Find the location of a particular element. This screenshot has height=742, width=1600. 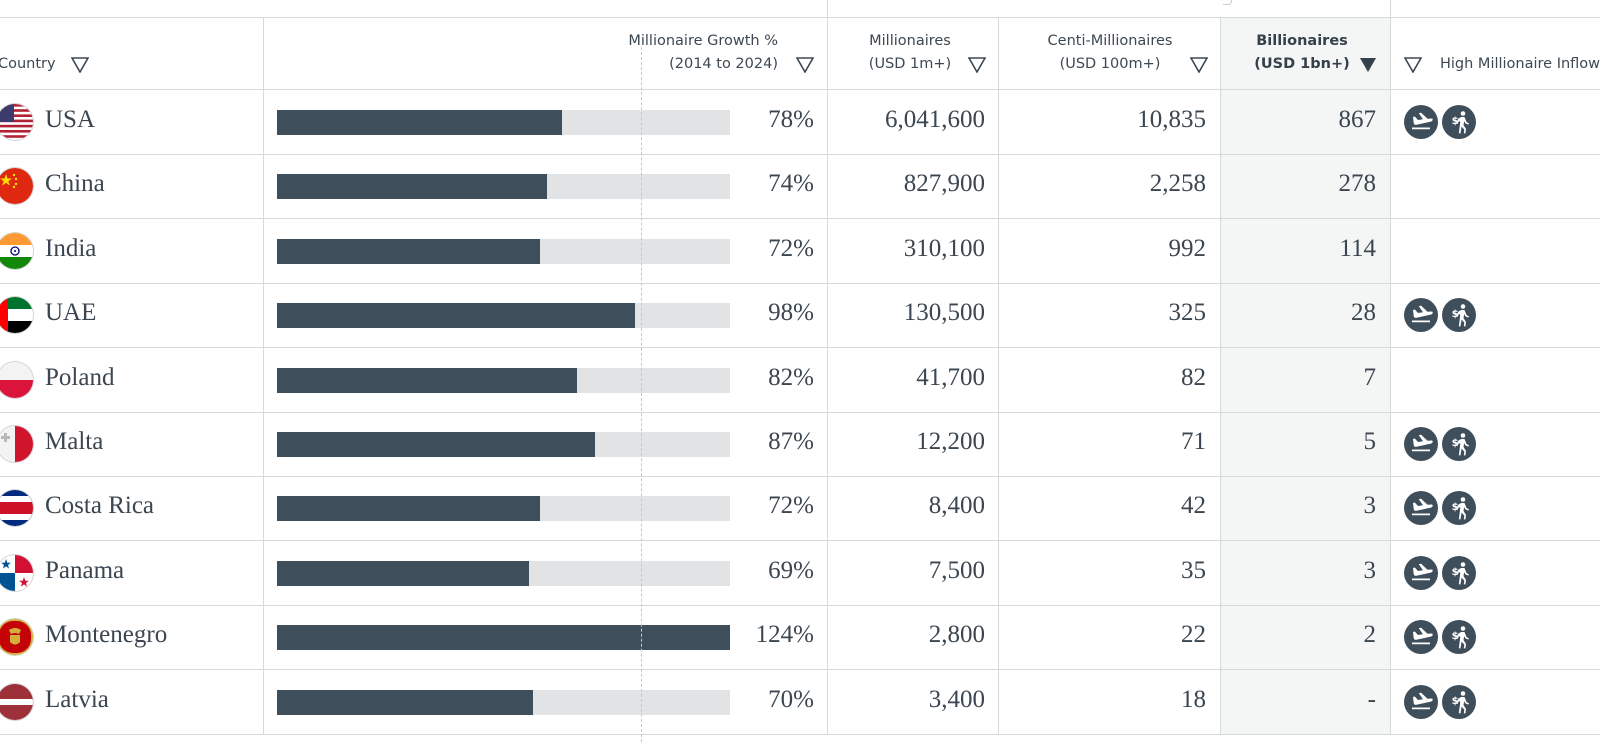

growth-value: 70% is located at coordinates (791, 699).